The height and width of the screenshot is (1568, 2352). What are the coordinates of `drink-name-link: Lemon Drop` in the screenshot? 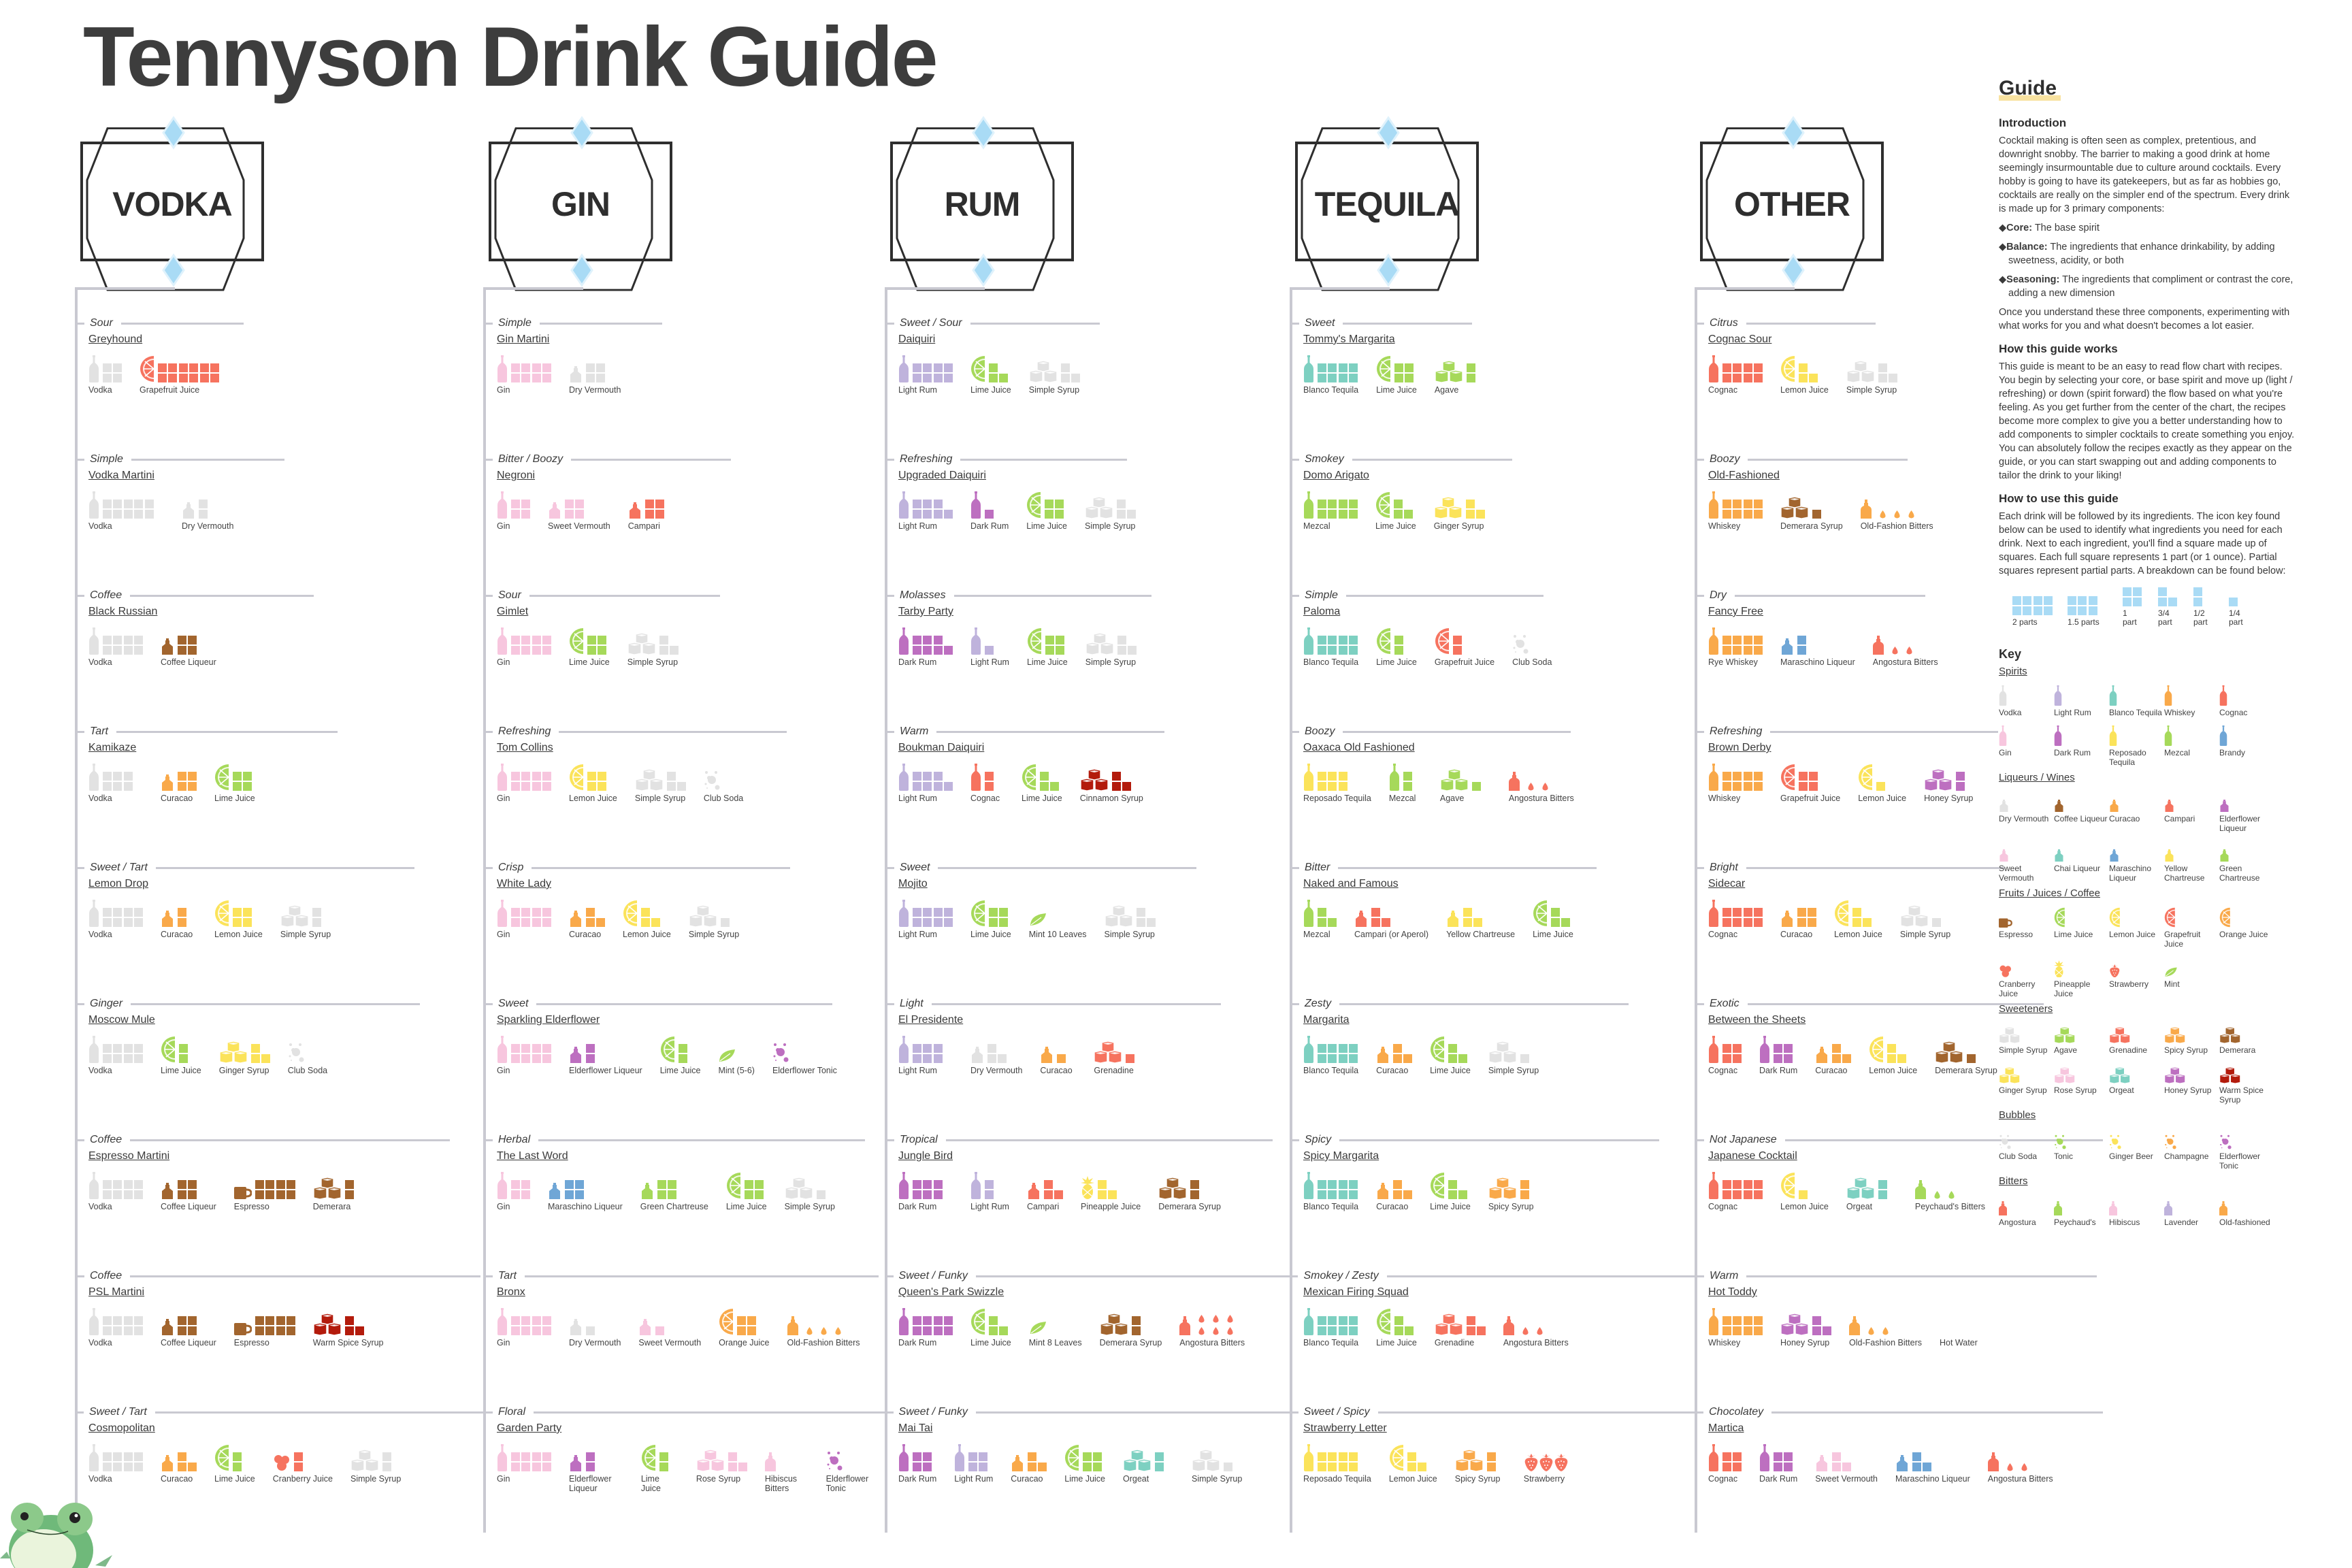 It's located at (118, 884).